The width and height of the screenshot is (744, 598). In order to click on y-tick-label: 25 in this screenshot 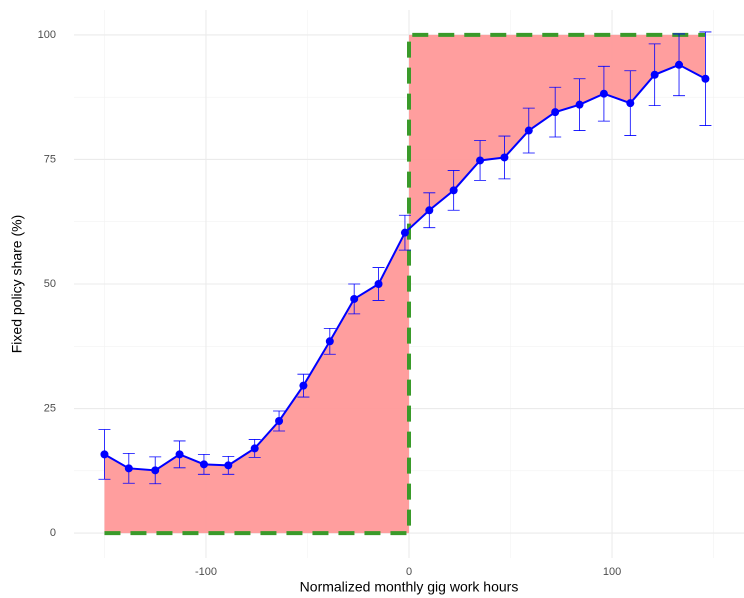, I will do `click(50, 408)`.